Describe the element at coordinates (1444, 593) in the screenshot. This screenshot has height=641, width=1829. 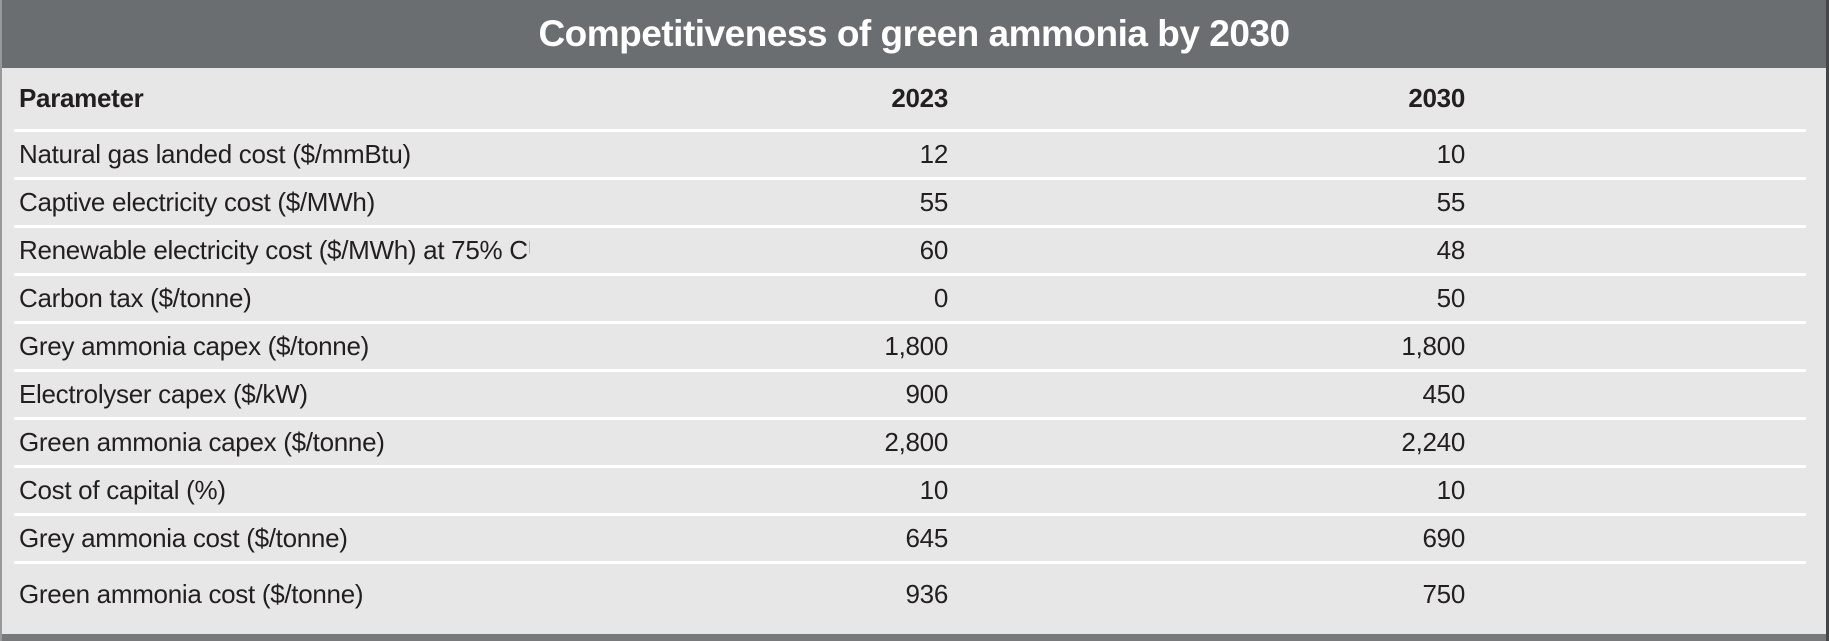
I see `value-2030-cell: 750` at that location.